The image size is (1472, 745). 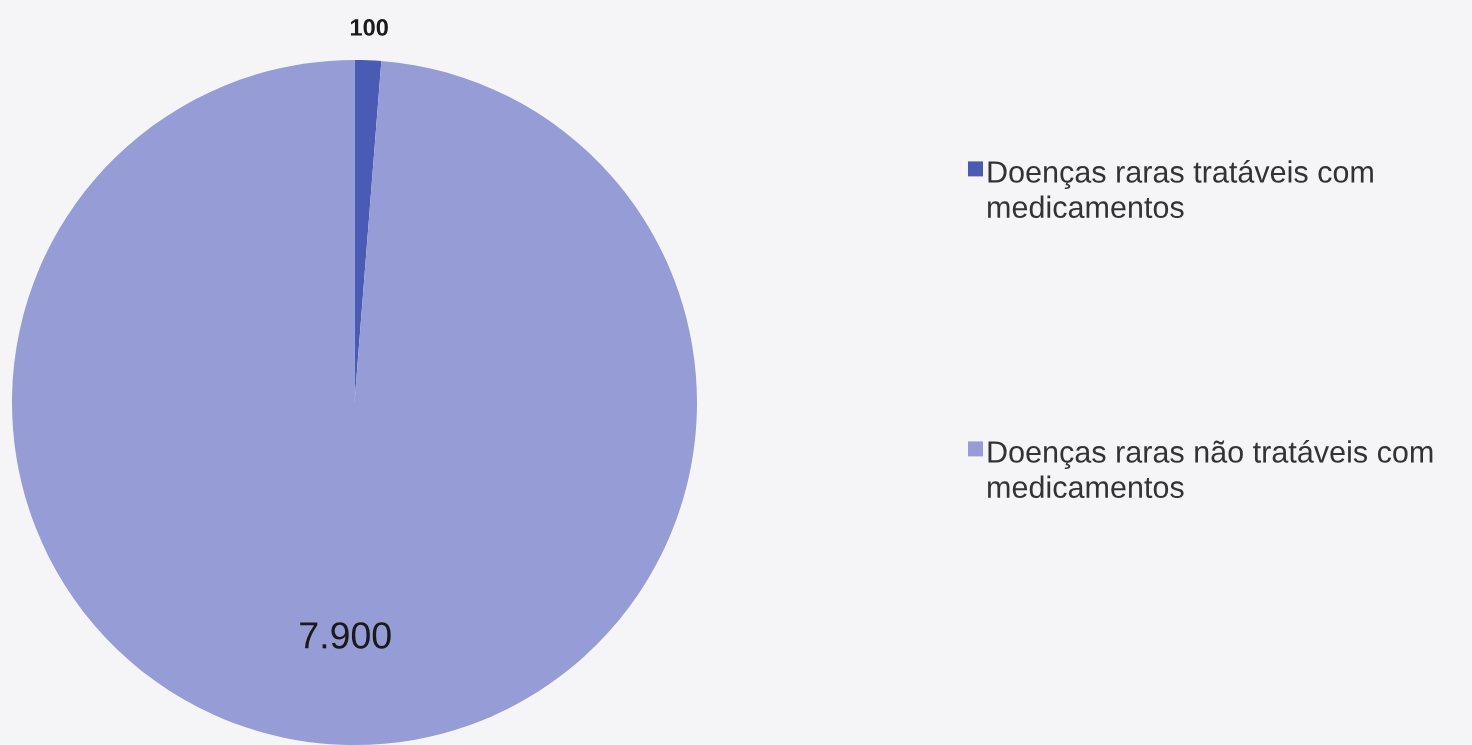 I want to click on legend-label: Doenças raras não tratáveis com medicamentos, so click(x=1210, y=469).